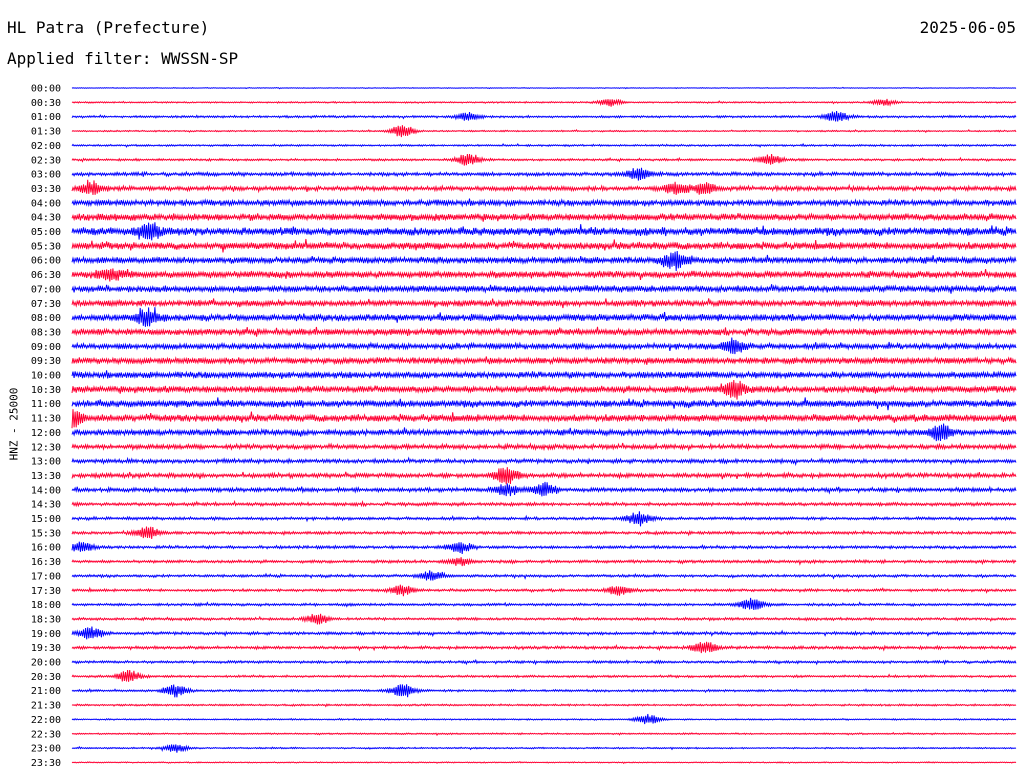  What do you see at coordinates (46, 404) in the screenshot?
I see `row-time-label: 11:00` at bounding box center [46, 404].